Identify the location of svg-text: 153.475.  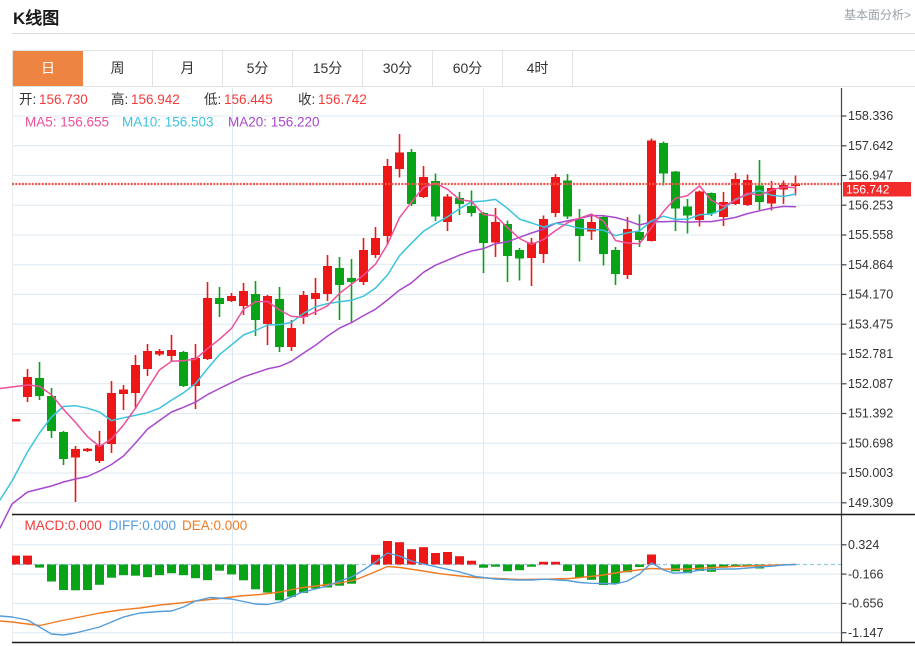
(870, 324).